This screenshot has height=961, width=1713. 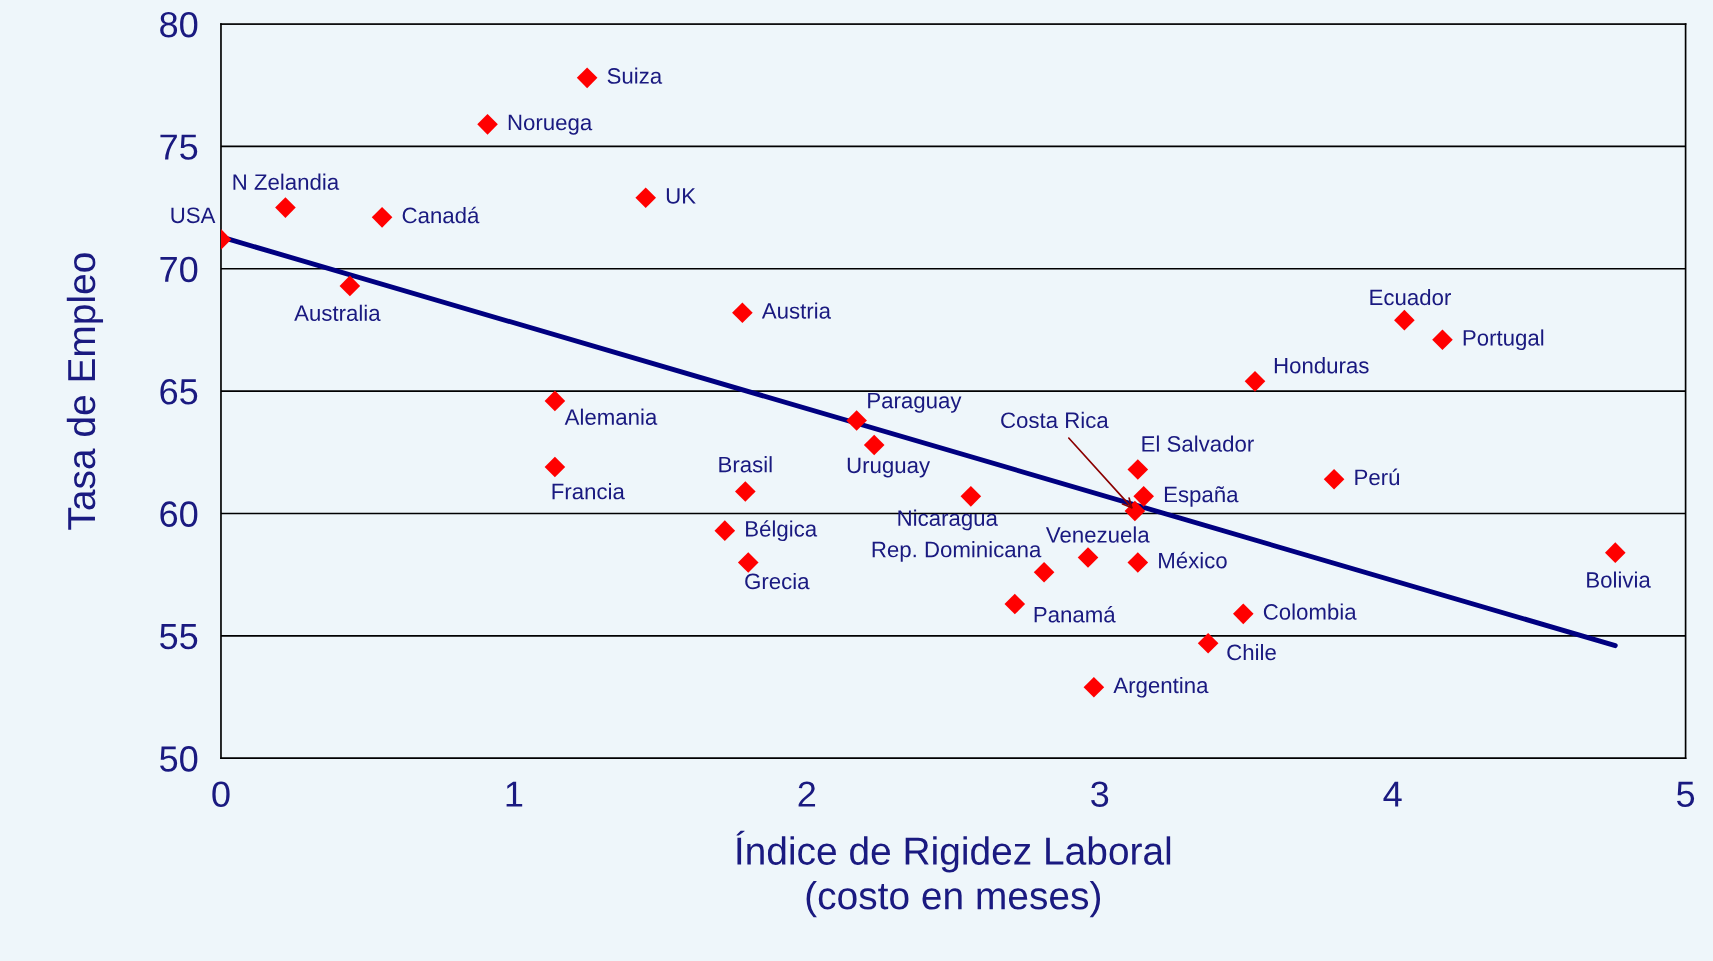 I want to click on y-tick-label: 75, so click(x=179, y=147).